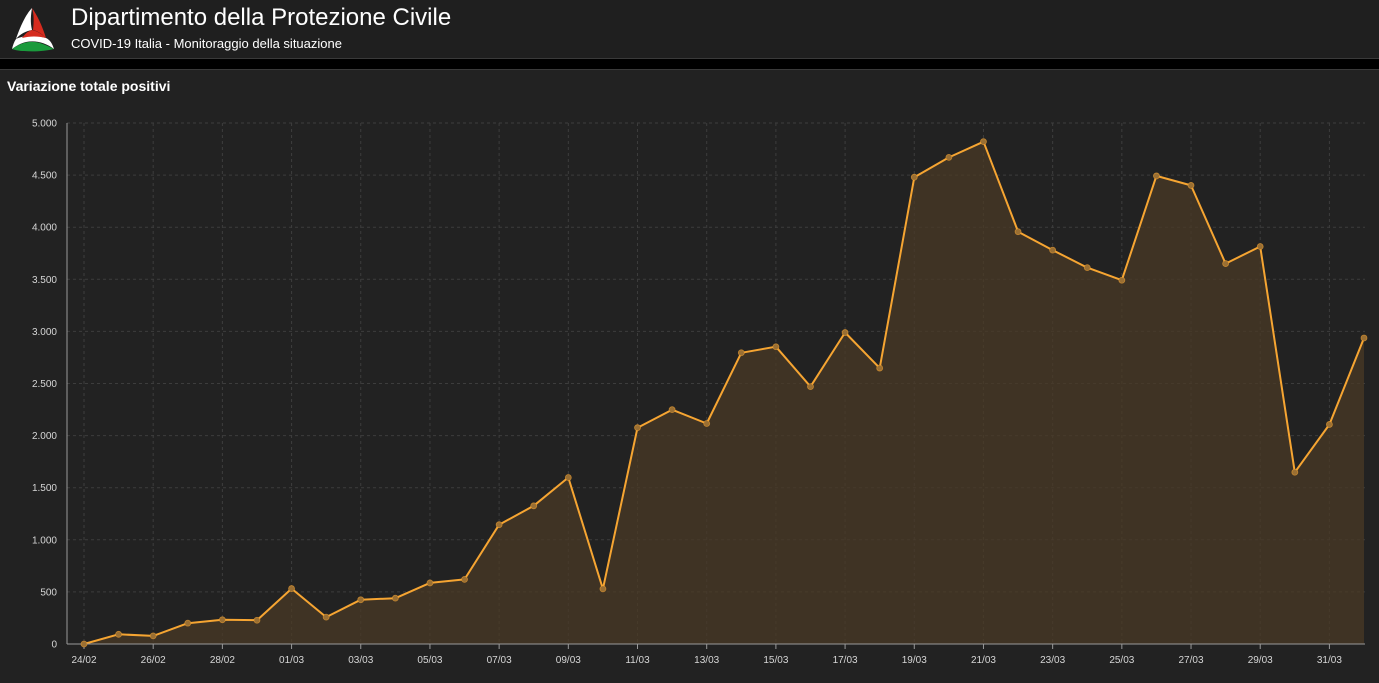 The height and width of the screenshot is (683, 1379). Describe the element at coordinates (914, 660) in the screenshot. I see `x-tick-label: 19/03` at that location.